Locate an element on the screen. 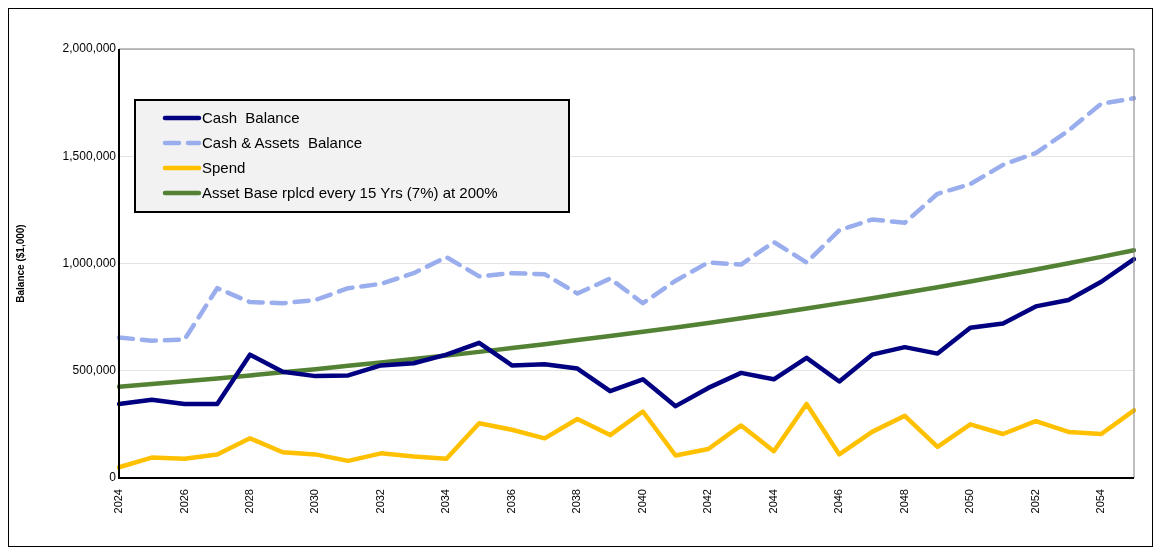 This screenshot has height=555, width=1161. x-tick-label: 2026 is located at coordinates (183, 501).